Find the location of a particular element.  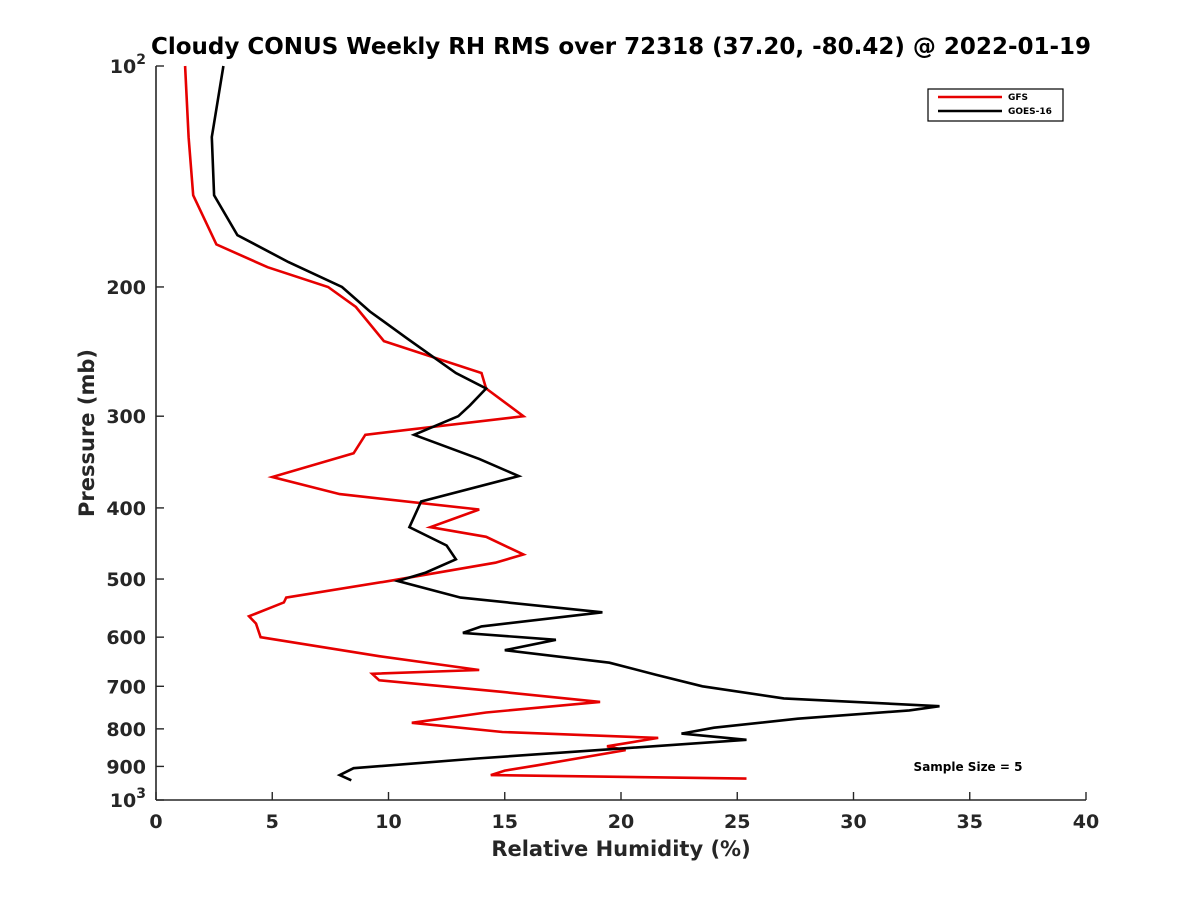

x-tick-label: 10 is located at coordinates (388, 822).